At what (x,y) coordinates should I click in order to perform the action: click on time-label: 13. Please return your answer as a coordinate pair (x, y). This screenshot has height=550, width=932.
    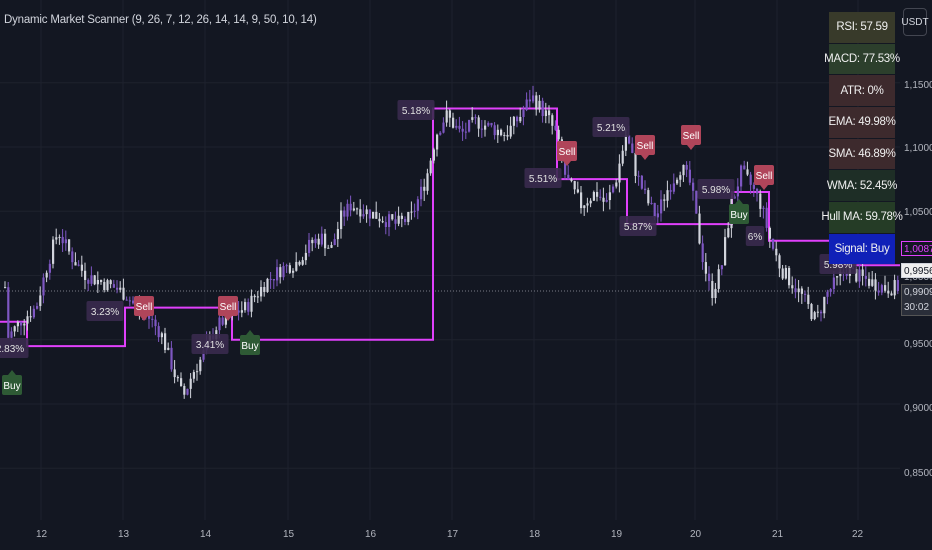
    Looking at the image, I should click on (124, 534).